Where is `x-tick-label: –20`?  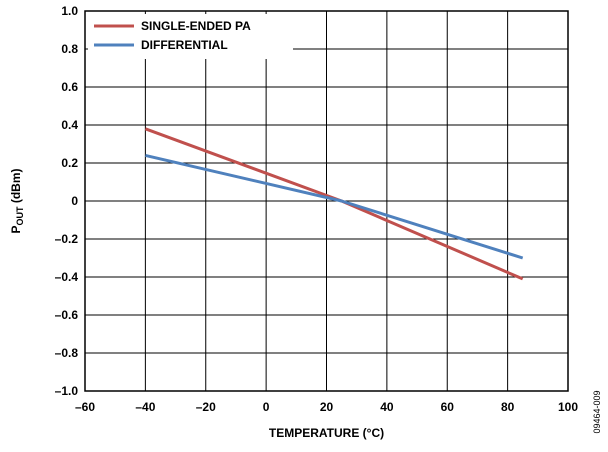
x-tick-label: –20 is located at coordinates (206, 407).